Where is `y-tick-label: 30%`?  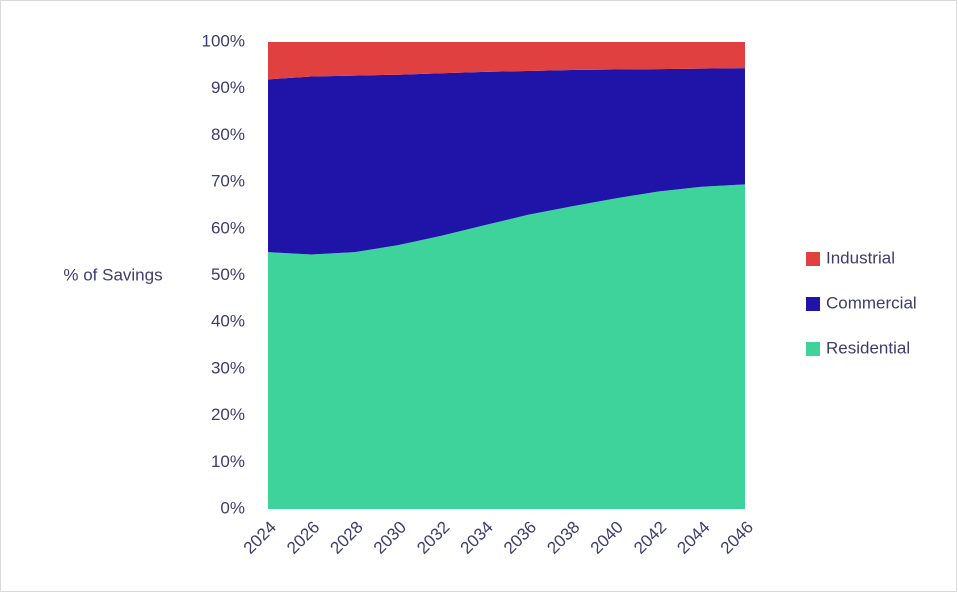 y-tick-label: 30% is located at coordinates (228, 367).